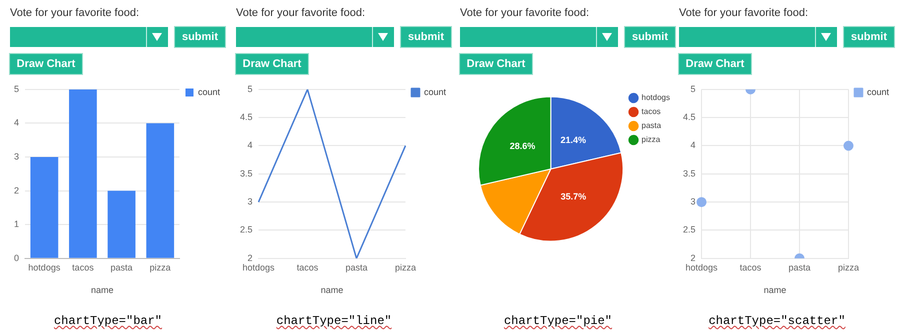 This screenshot has width=905, height=335. What do you see at coordinates (777, 321) in the screenshot?
I see `text: chartType="scatter"` at bounding box center [777, 321].